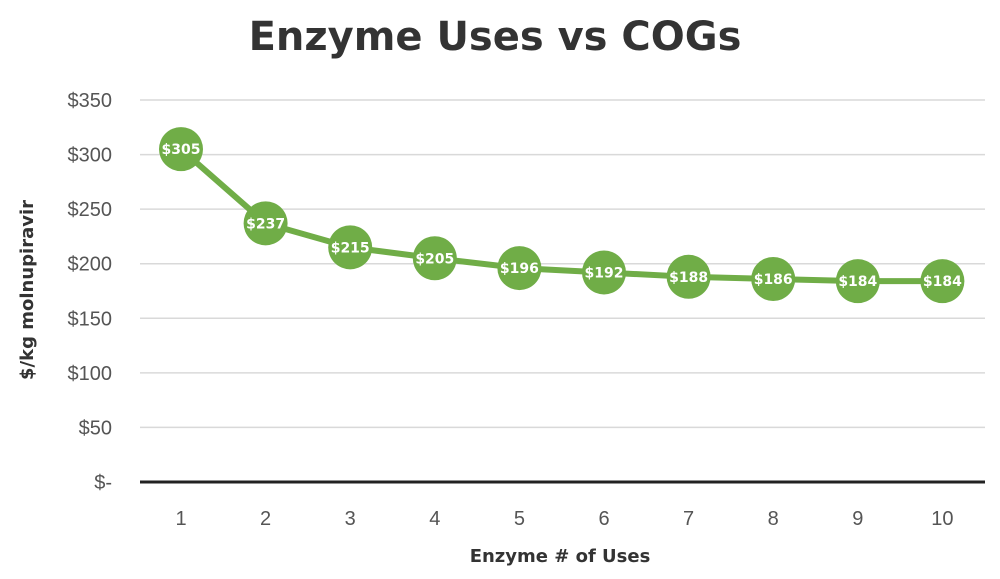 This screenshot has width=1000, height=579. I want to click on data-label: $186, so click(773, 280).